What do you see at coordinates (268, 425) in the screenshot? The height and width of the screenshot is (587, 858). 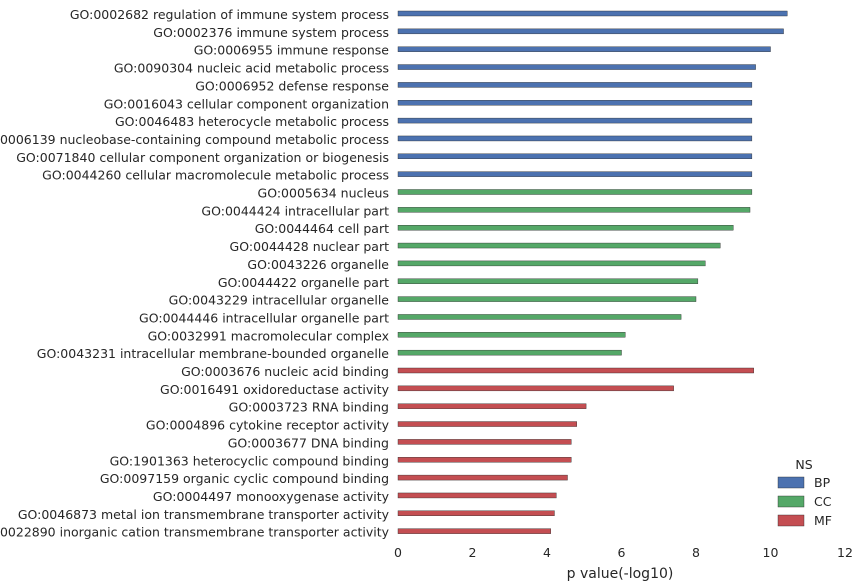 I see `category-label: GO:0004896 cytokine receptor activity` at bounding box center [268, 425].